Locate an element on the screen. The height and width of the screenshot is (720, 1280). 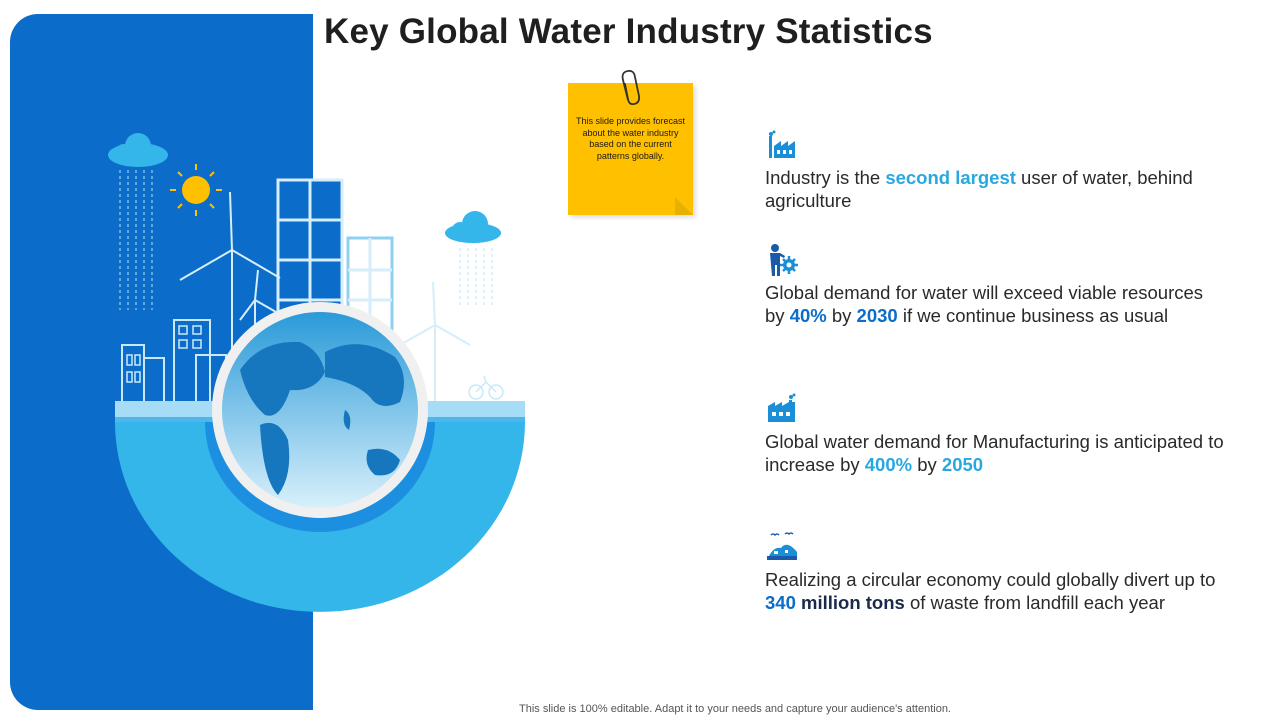
cloud-left-icon is located at coordinates (138, 221).